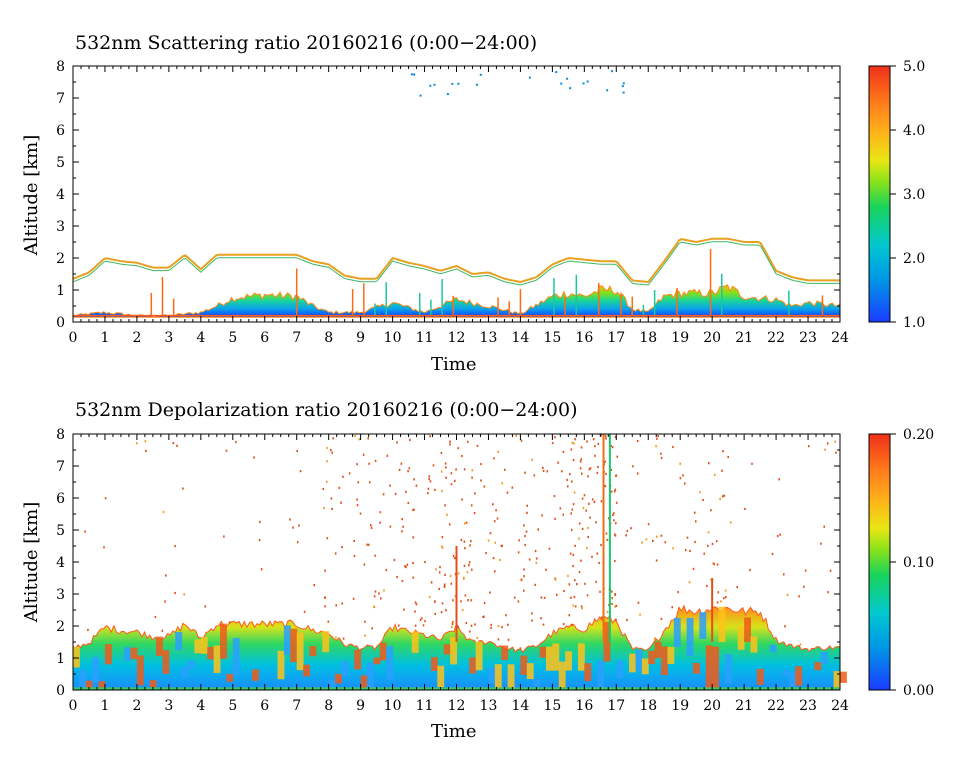  I want to click on x-tick-label: 23, so click(808, 706).